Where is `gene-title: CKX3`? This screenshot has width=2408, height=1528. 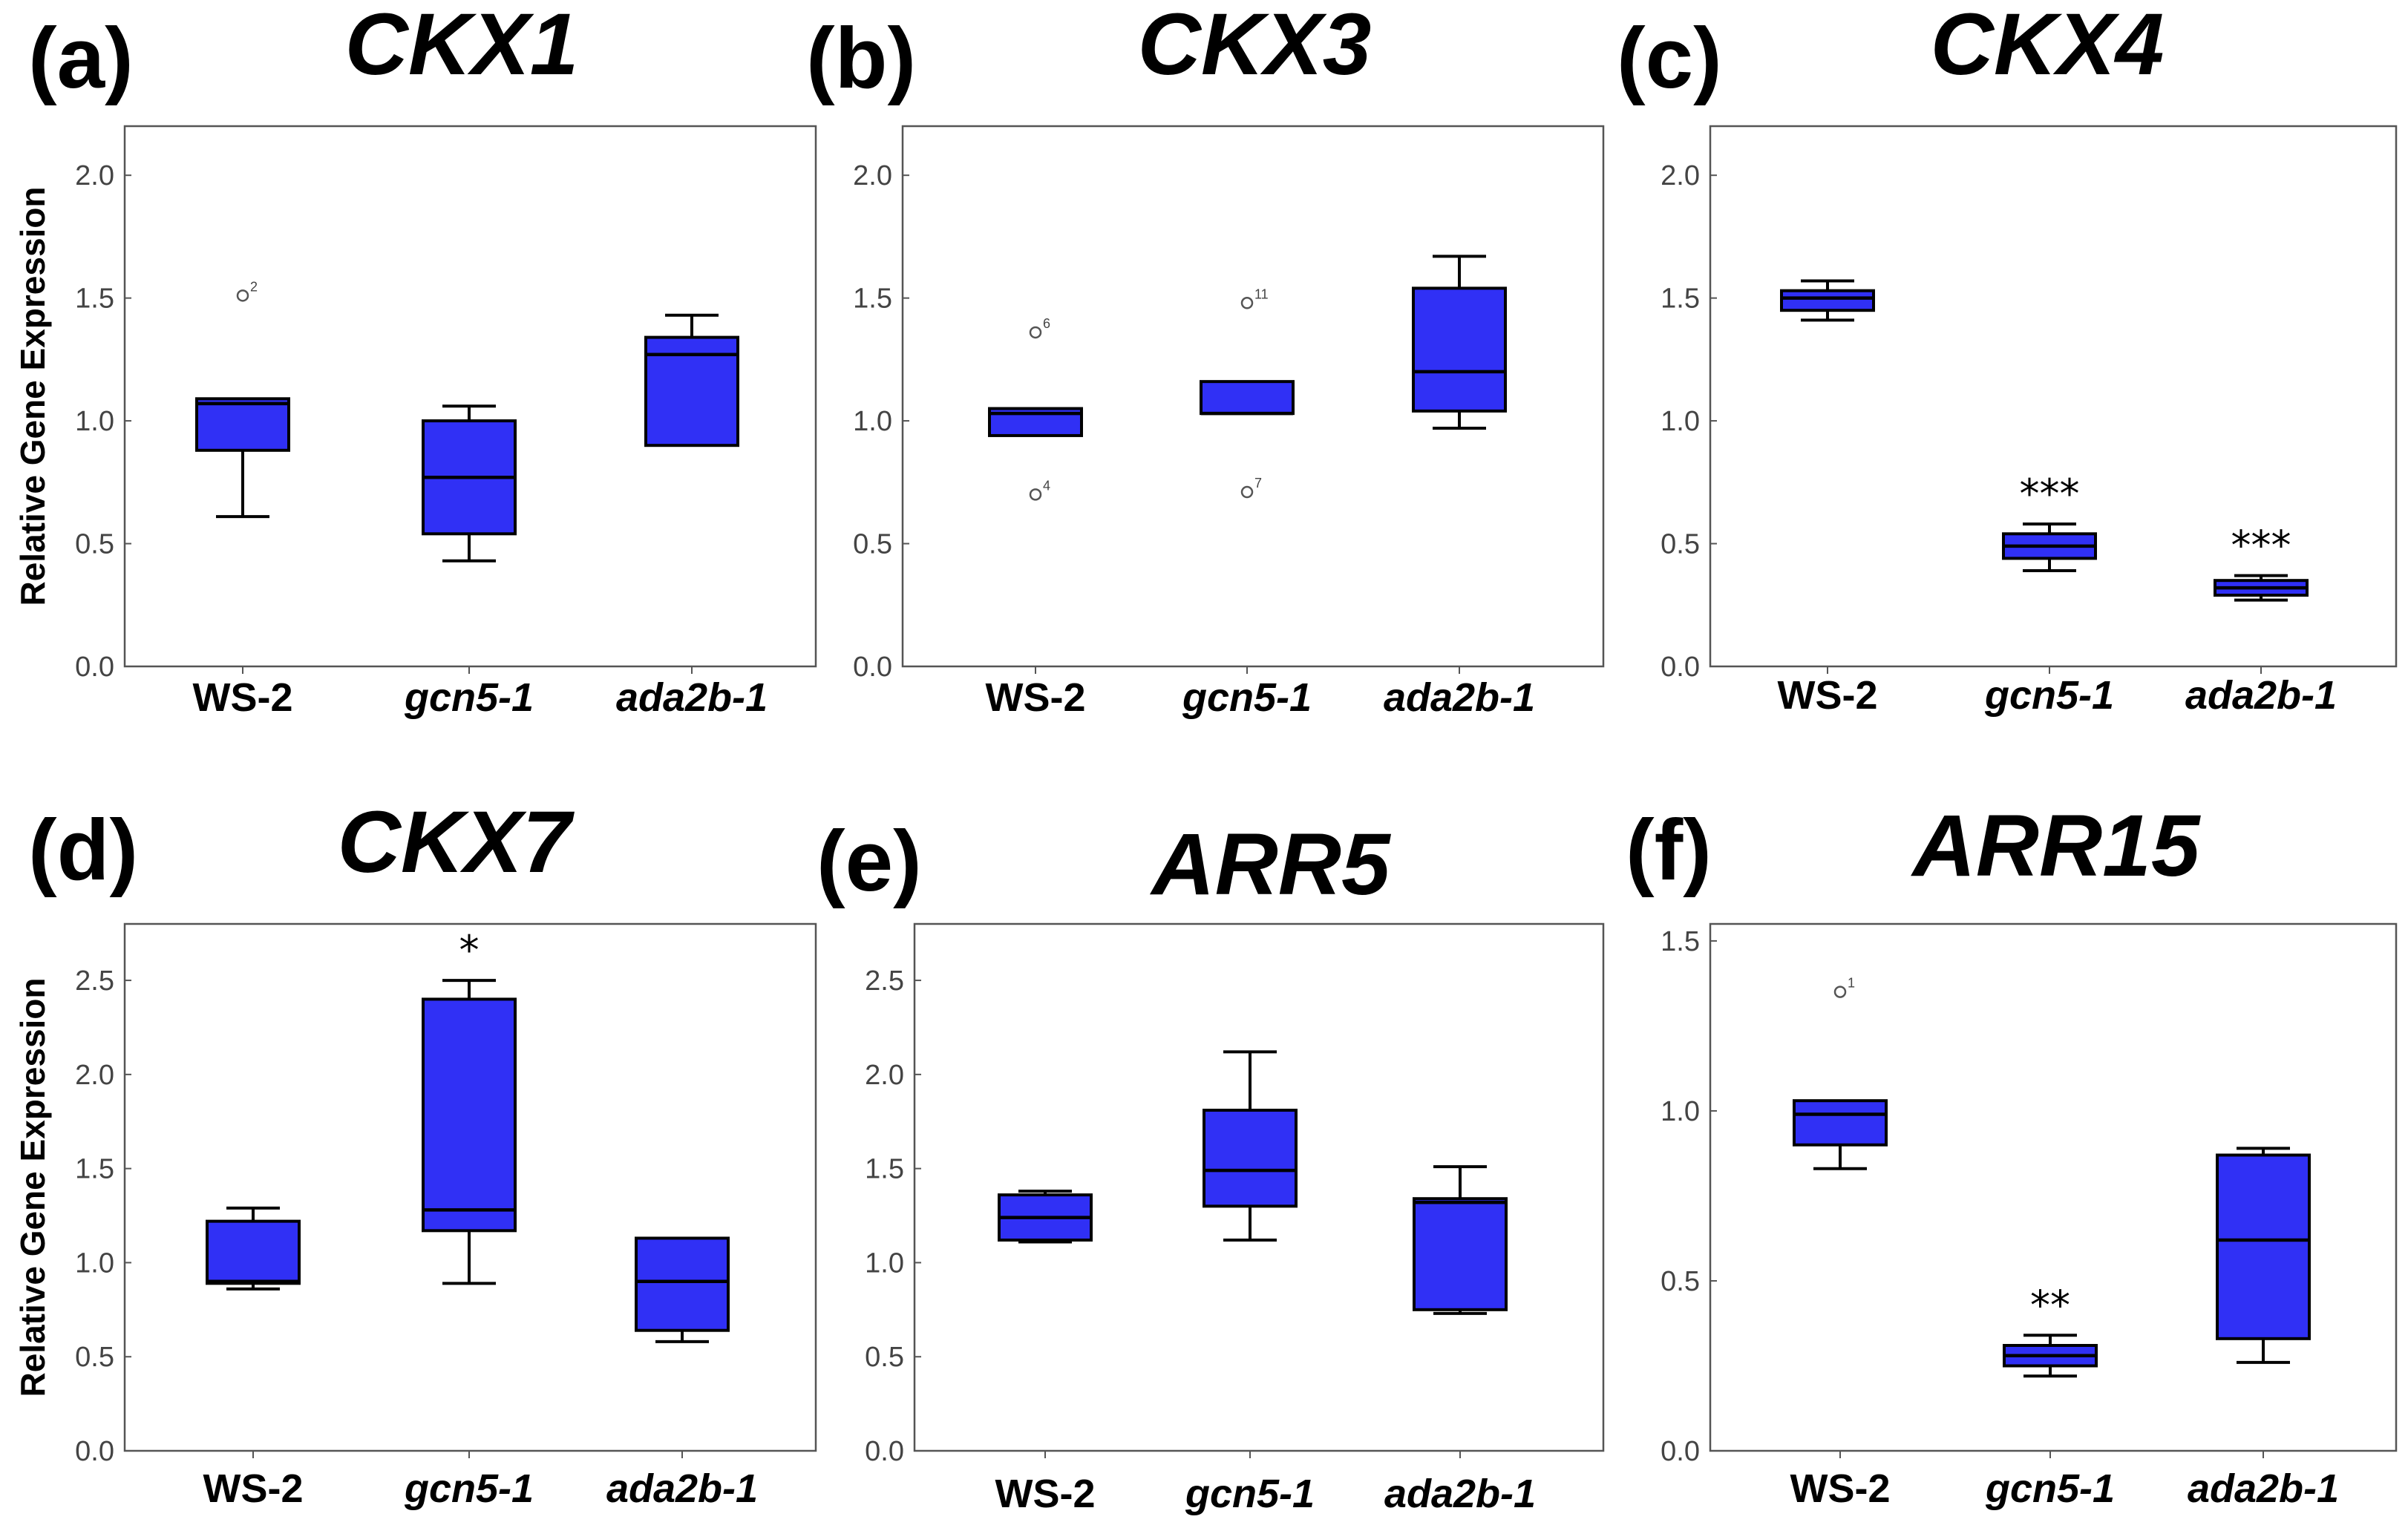
gene-title: CKX3 is located at coordinates (1255, 47).